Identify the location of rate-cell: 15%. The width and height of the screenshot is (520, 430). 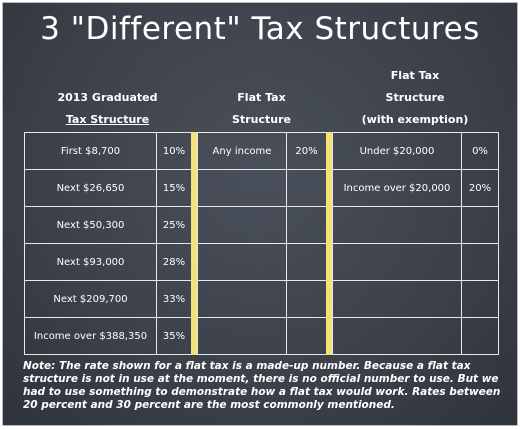
(174, 188).